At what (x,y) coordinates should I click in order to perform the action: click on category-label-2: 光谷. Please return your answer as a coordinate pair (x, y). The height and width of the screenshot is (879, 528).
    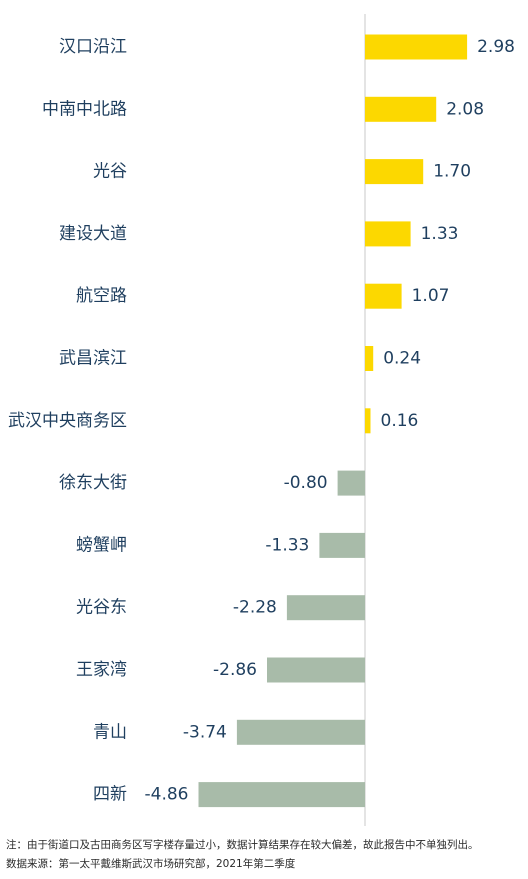
    Looking at the image, I should click on (110, 172).